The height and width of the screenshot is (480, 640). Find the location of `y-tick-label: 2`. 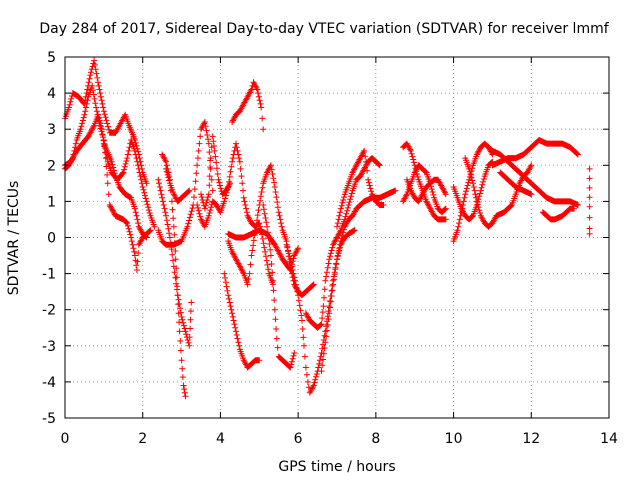

y-tick-label: 2 is located at coordinates (51, 166).